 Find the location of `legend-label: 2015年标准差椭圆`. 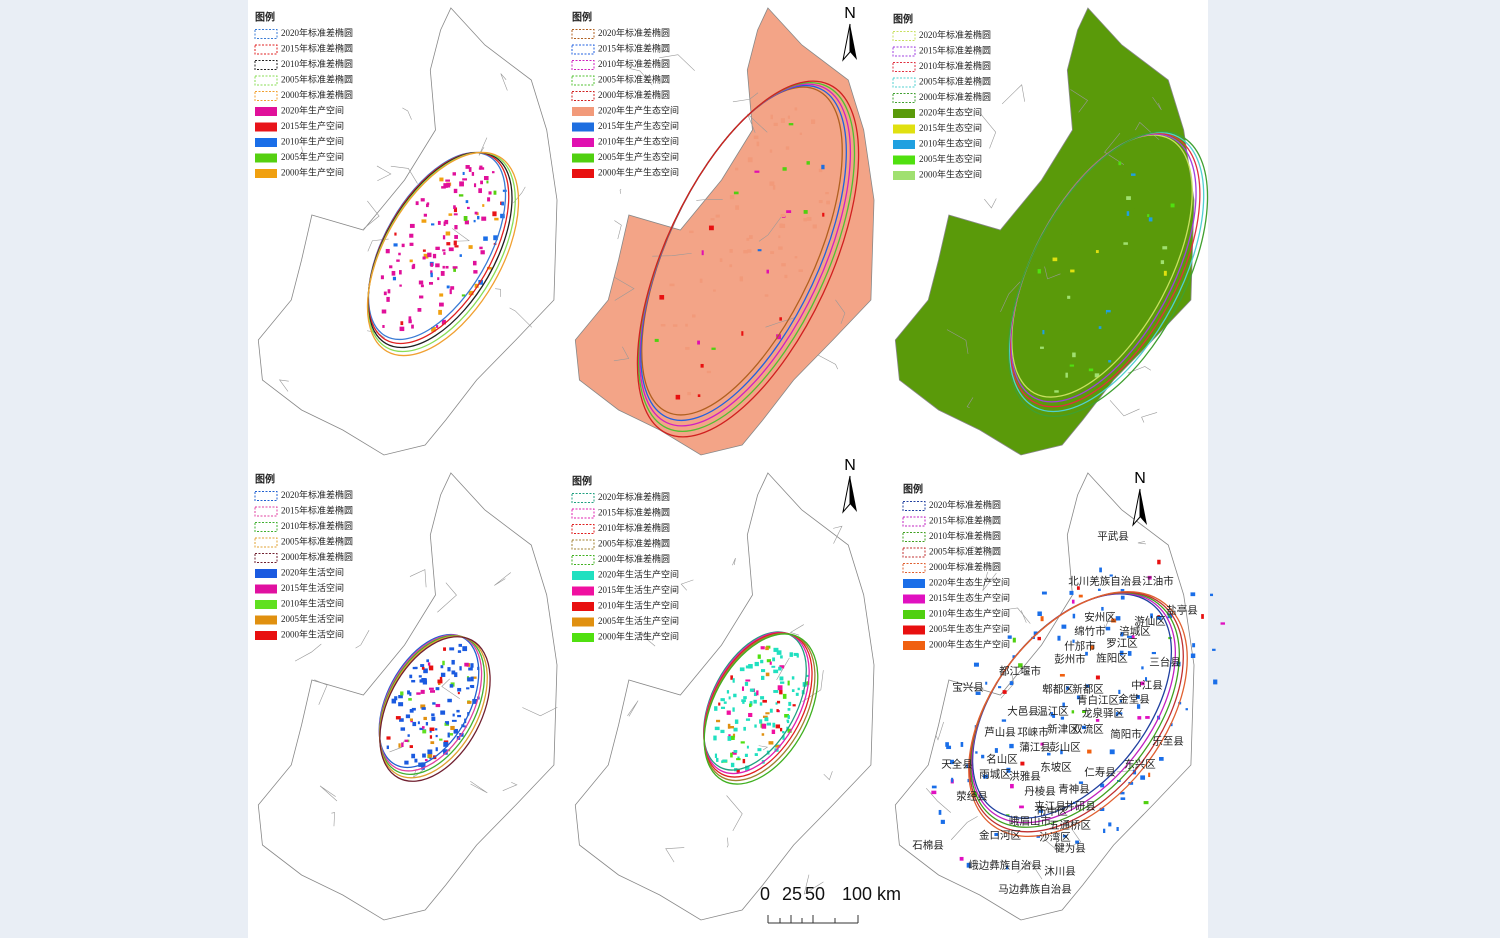

legend-label: 2015年标准差椭圆 is located at coordinates (317, 48).